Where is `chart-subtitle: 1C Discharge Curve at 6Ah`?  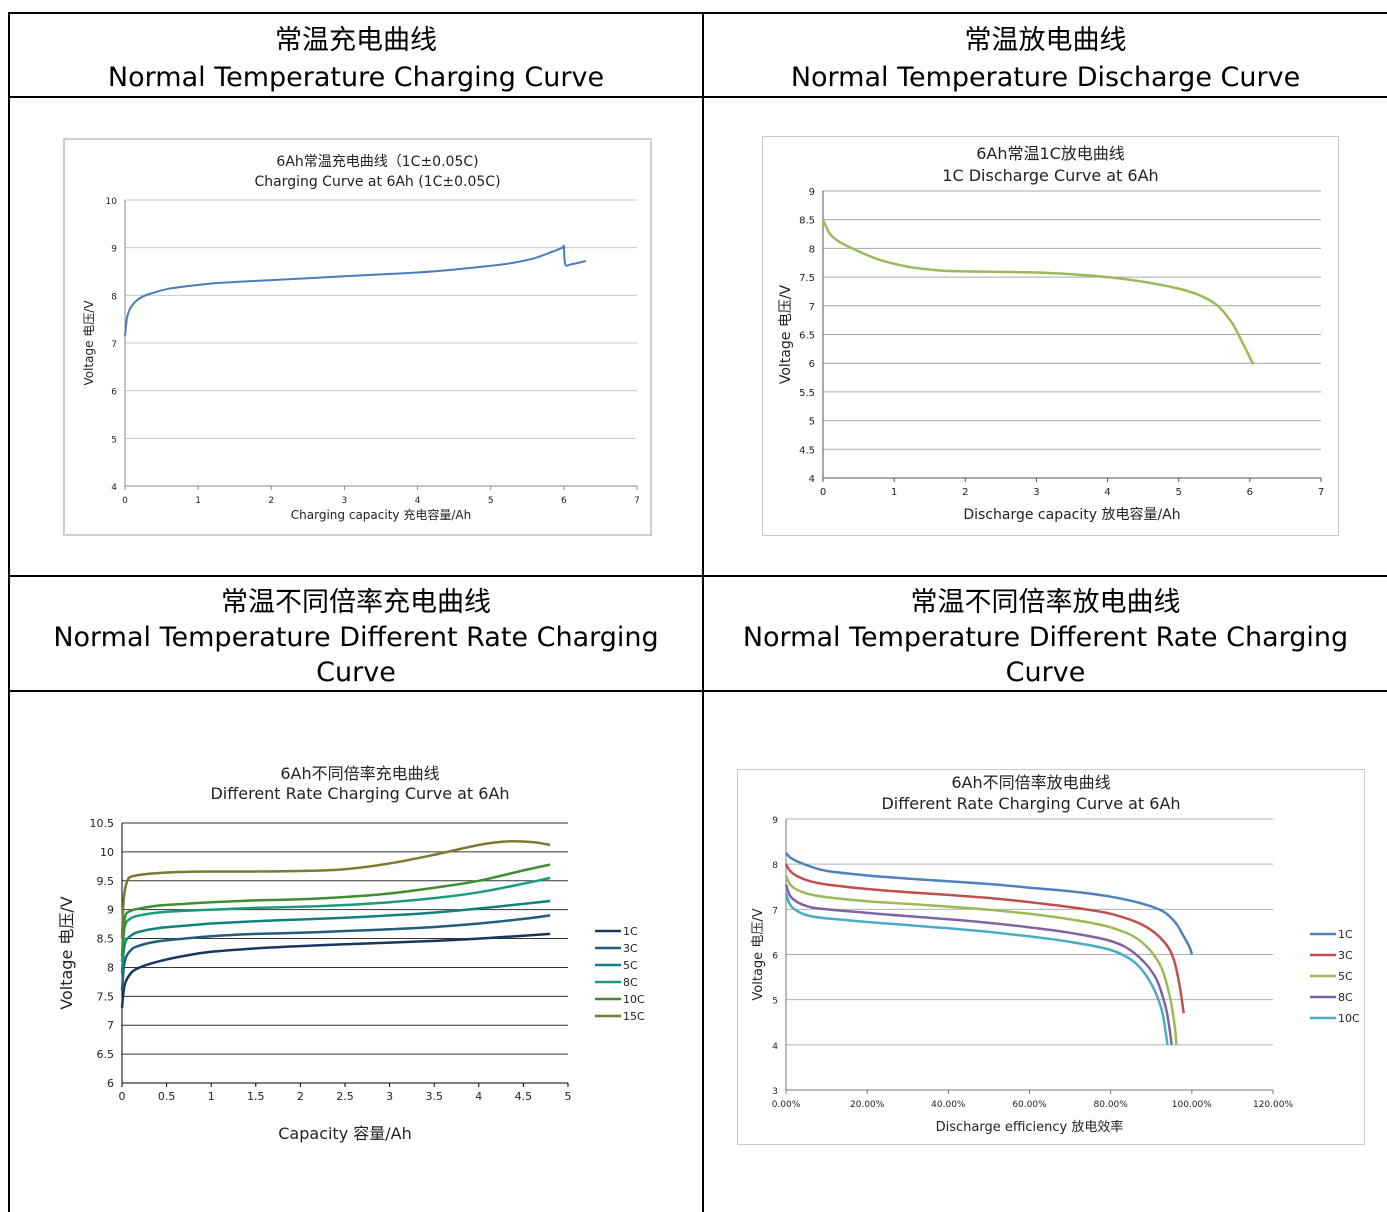 chart-subtitle: 1C Discharge Curve at 6Ah is located at coordinates (1050, 175).